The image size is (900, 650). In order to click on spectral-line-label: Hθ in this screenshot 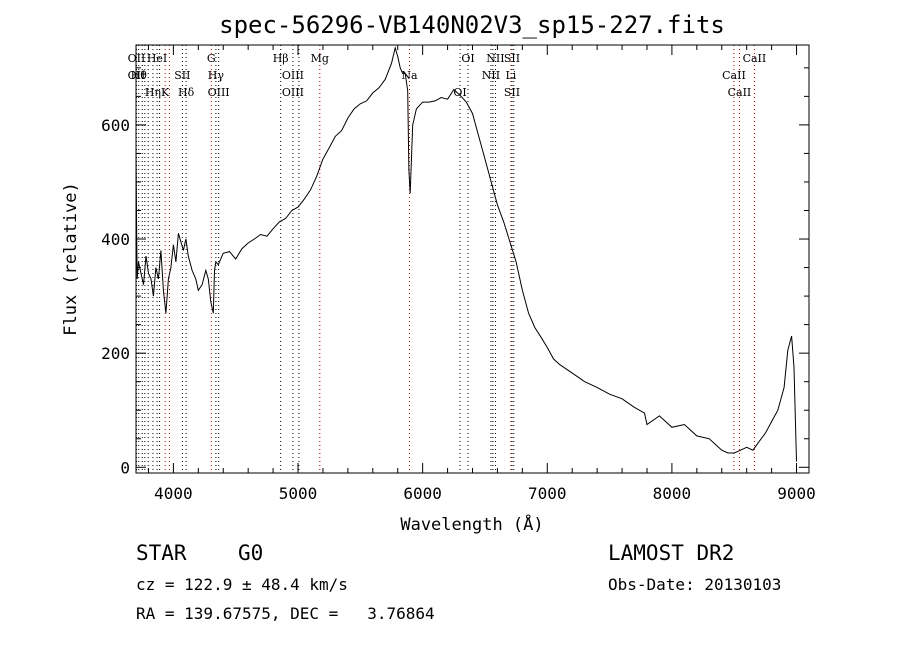, I will do `click(139, 75)`.